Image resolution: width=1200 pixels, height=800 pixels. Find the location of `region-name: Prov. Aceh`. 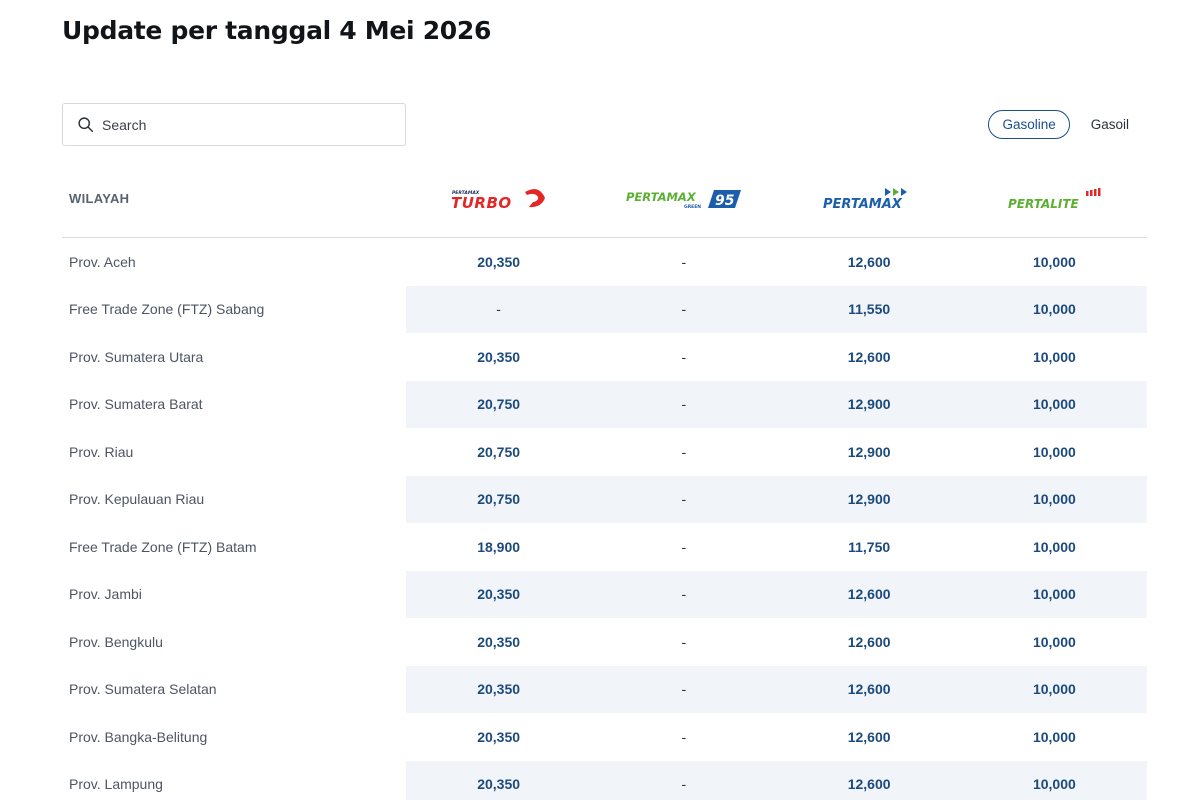

region-name: Prov. Aceh is located at coordinates (102, 261).